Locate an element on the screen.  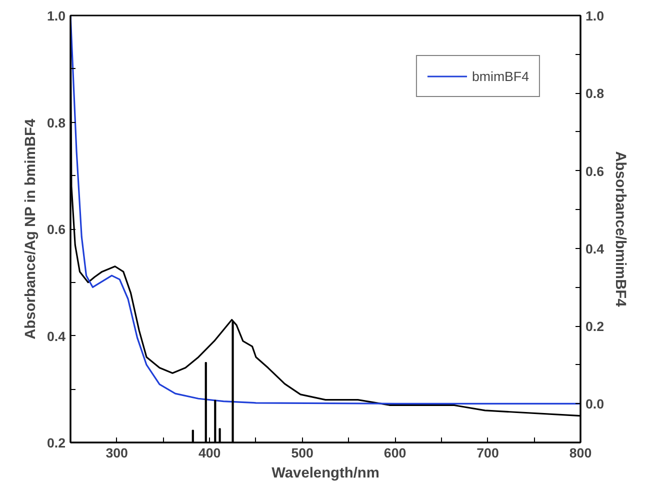
y-tick-label: 0.6 is located at coordinates (56, 229).